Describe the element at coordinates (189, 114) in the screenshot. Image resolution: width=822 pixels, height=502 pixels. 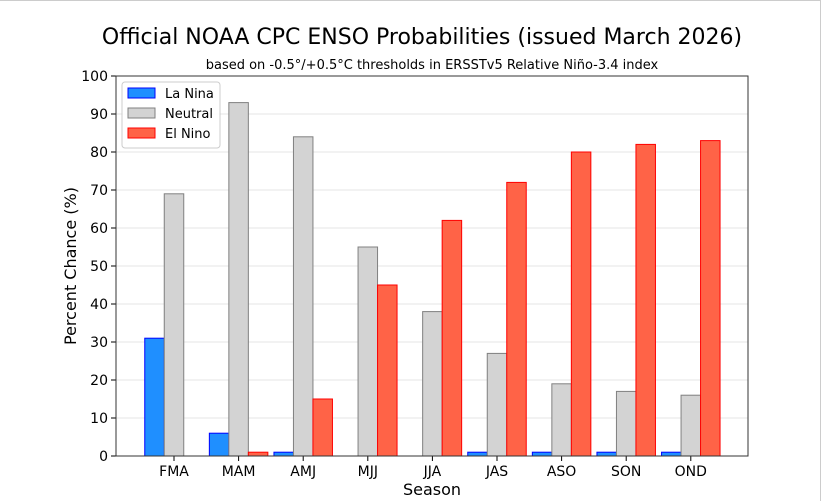
I see `legend-label: Neutral` at that location.